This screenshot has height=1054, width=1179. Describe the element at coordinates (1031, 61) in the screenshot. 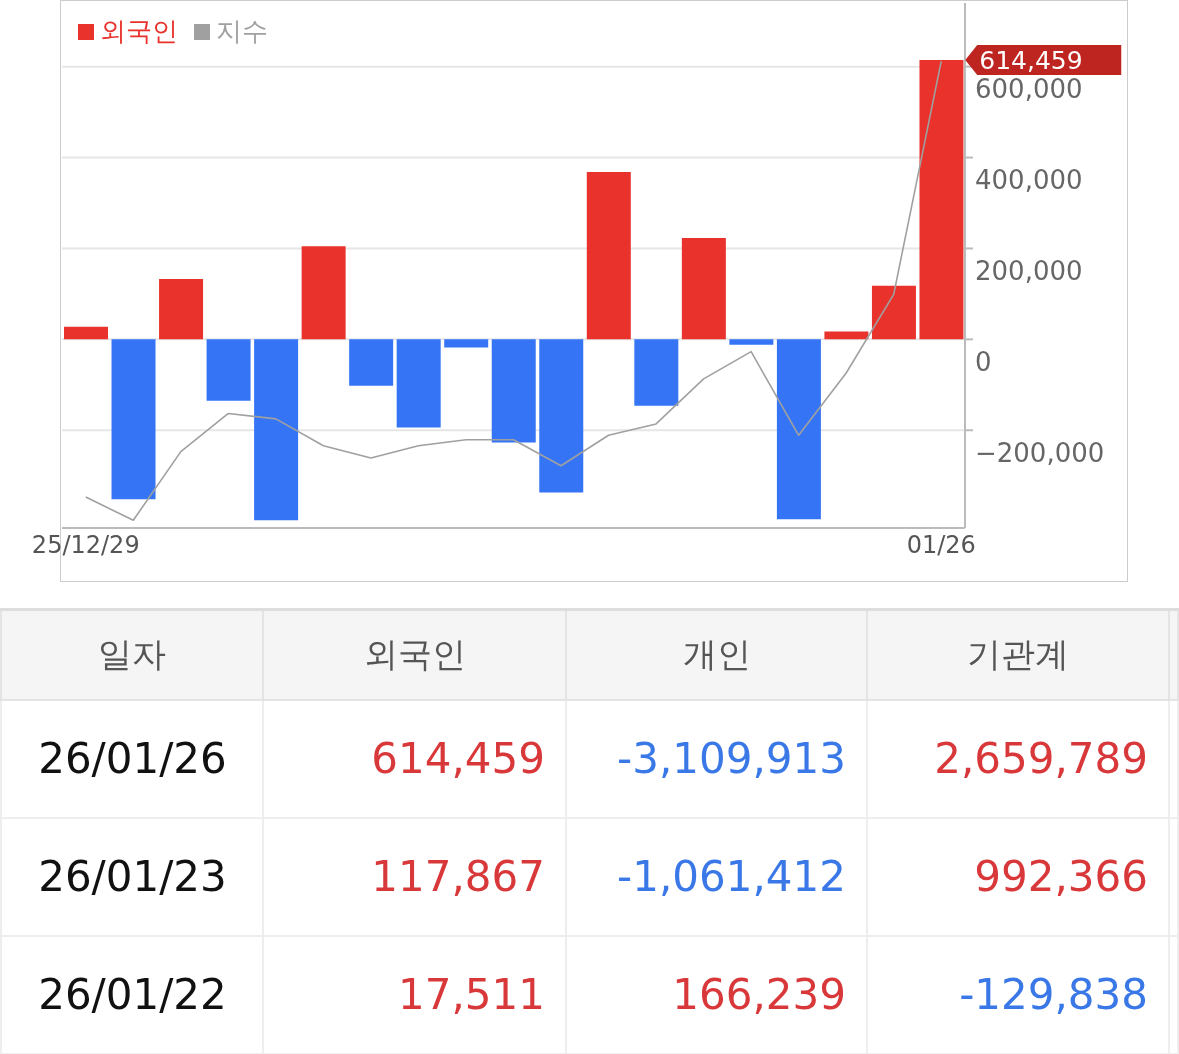

I see `annotation: 614,459` at that location.